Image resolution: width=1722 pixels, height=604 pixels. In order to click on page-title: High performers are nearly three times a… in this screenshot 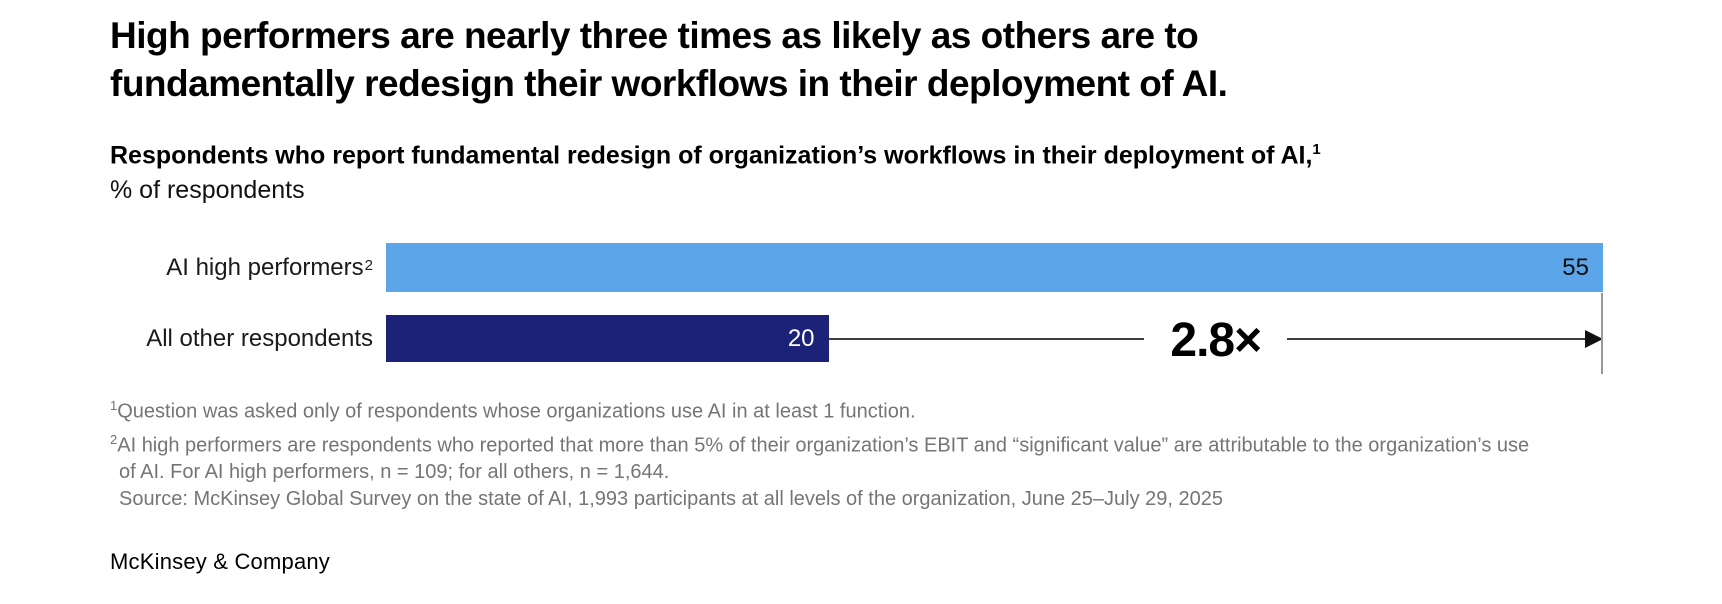, I will do `click(669, 59)`.